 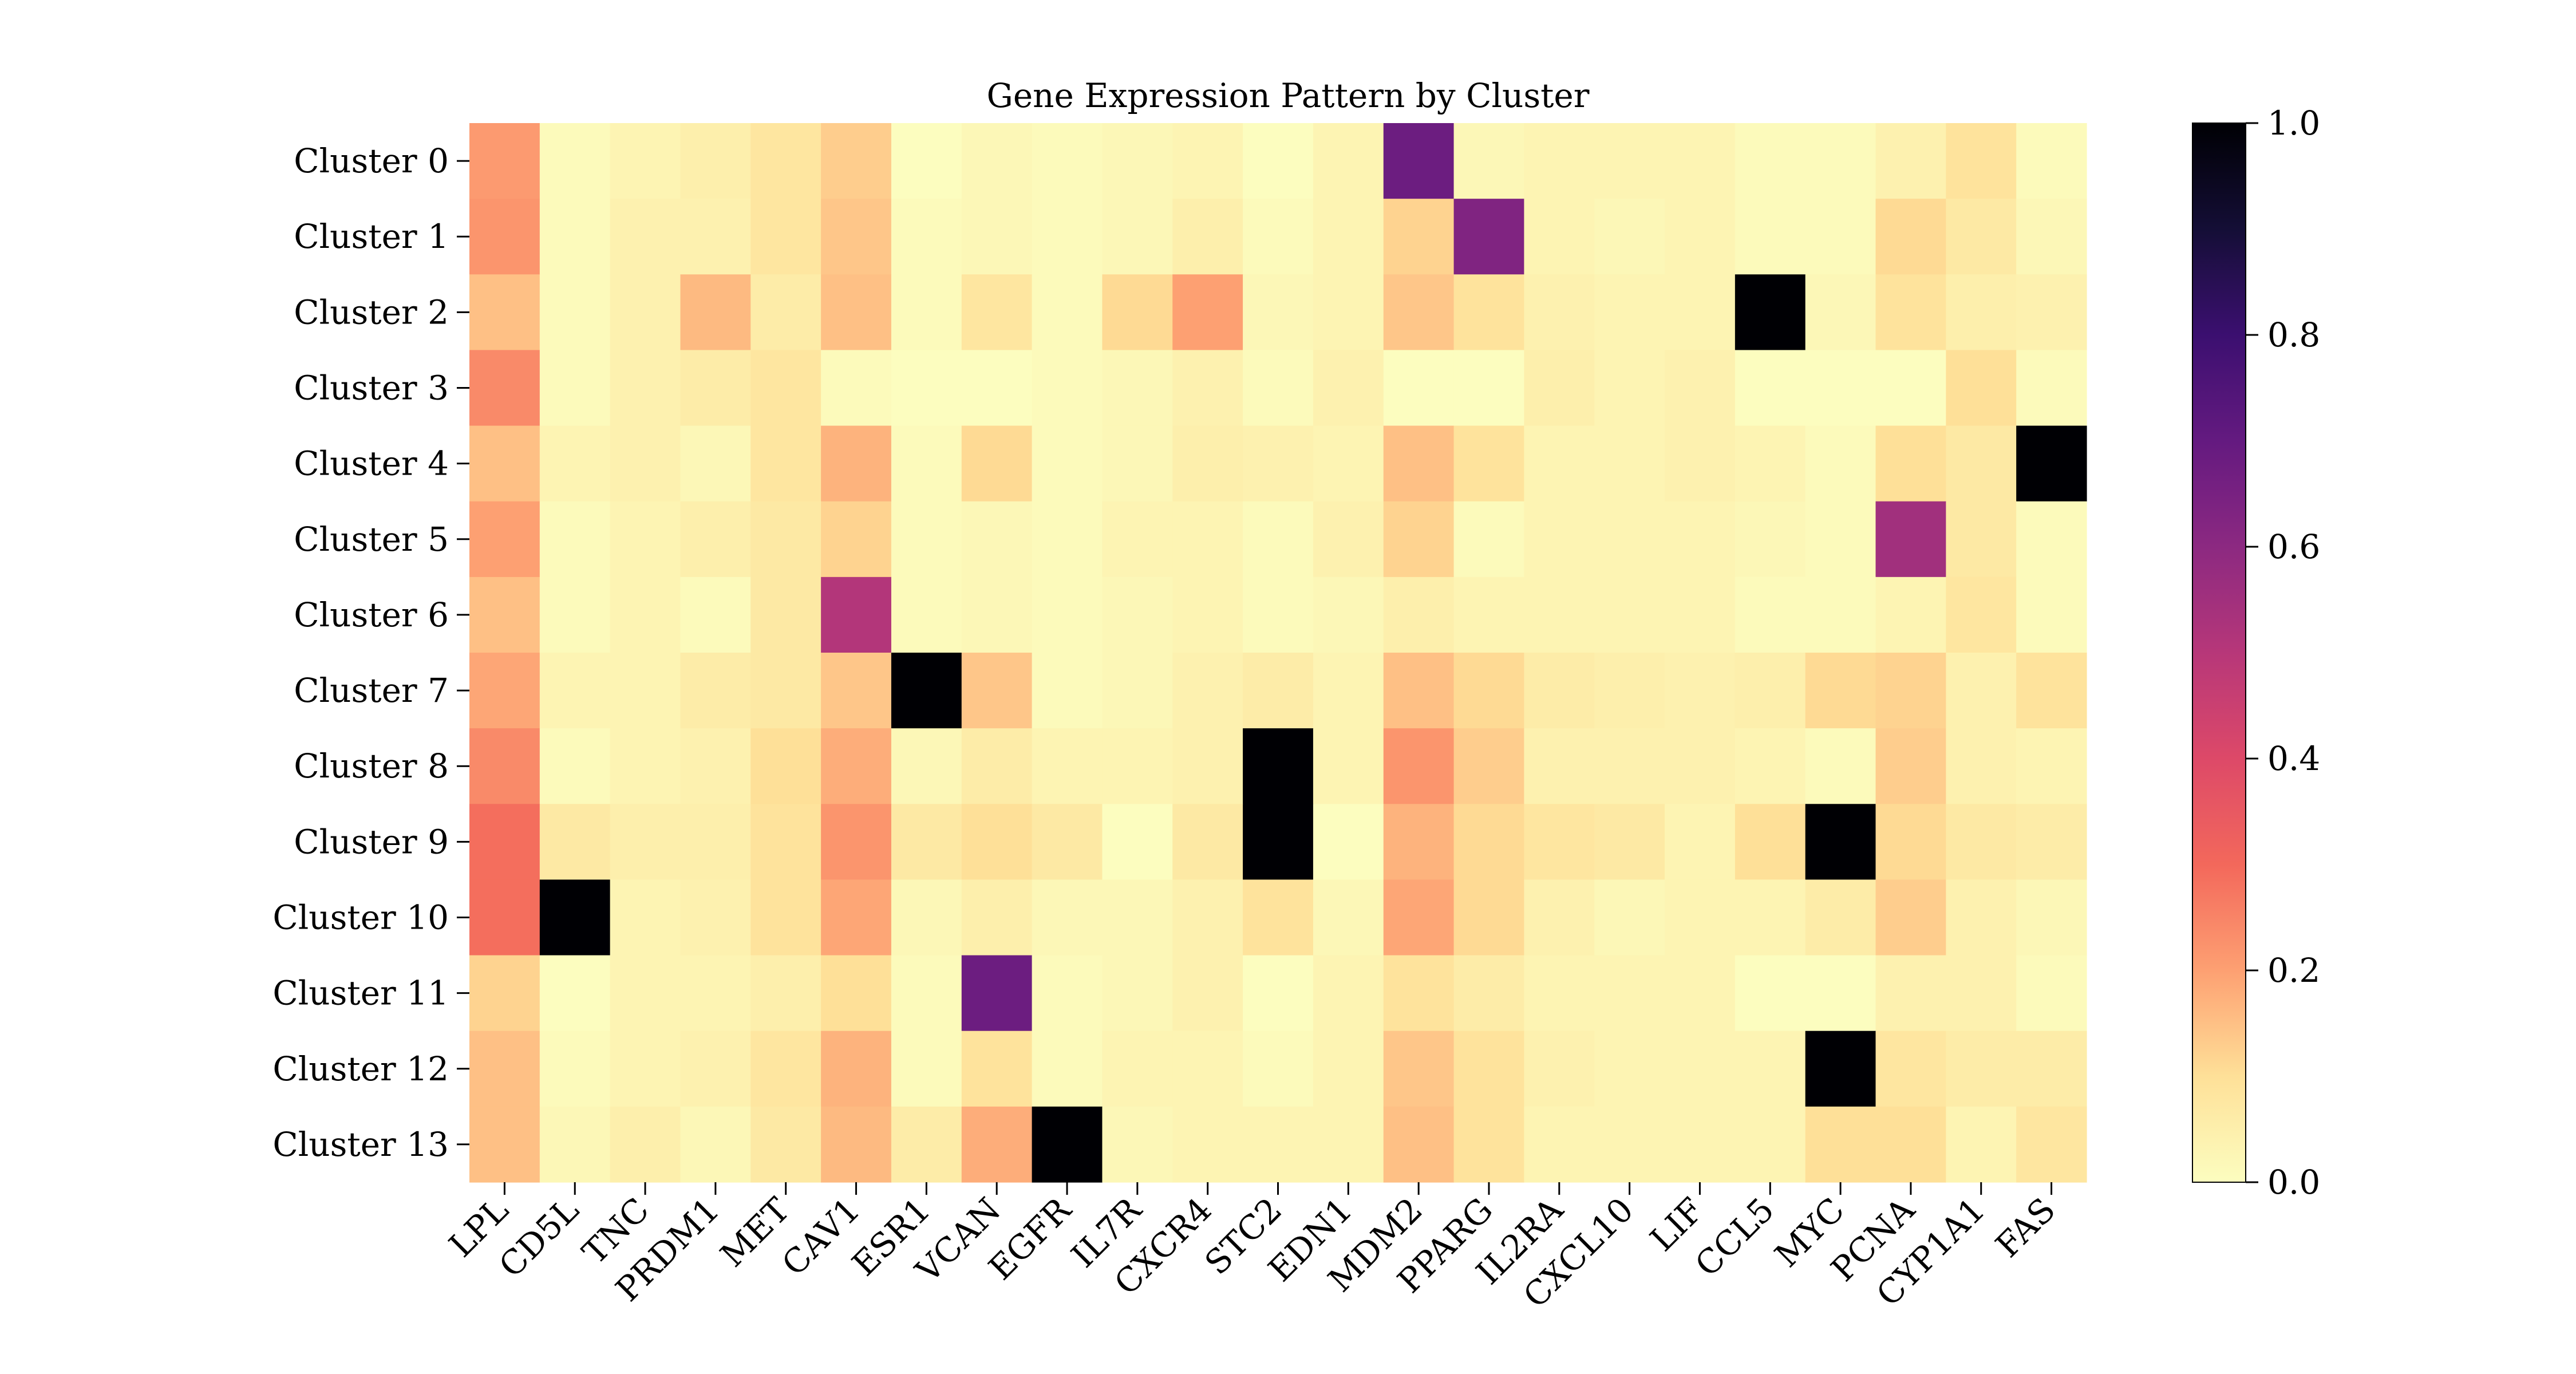 I want to click on colorbar-frame, so click(x=2219, y=653).